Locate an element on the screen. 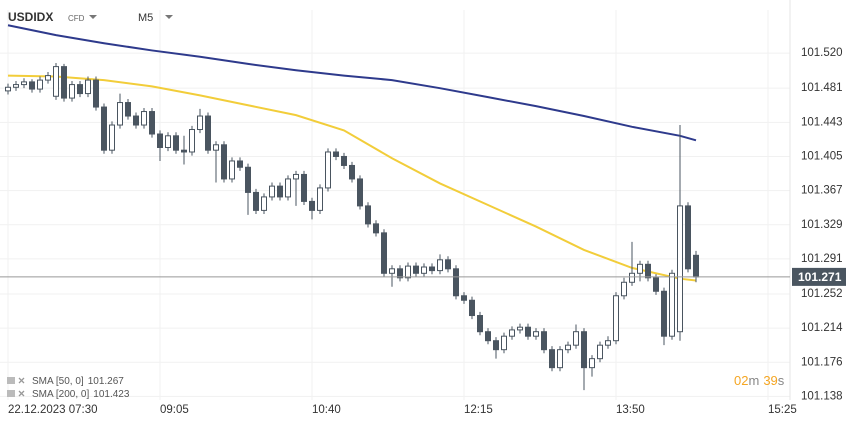 The width and height of the screenshot is (859, 432). legend-entry: SMA [200, 0] 101.423 is located at coordinates (81, 394).